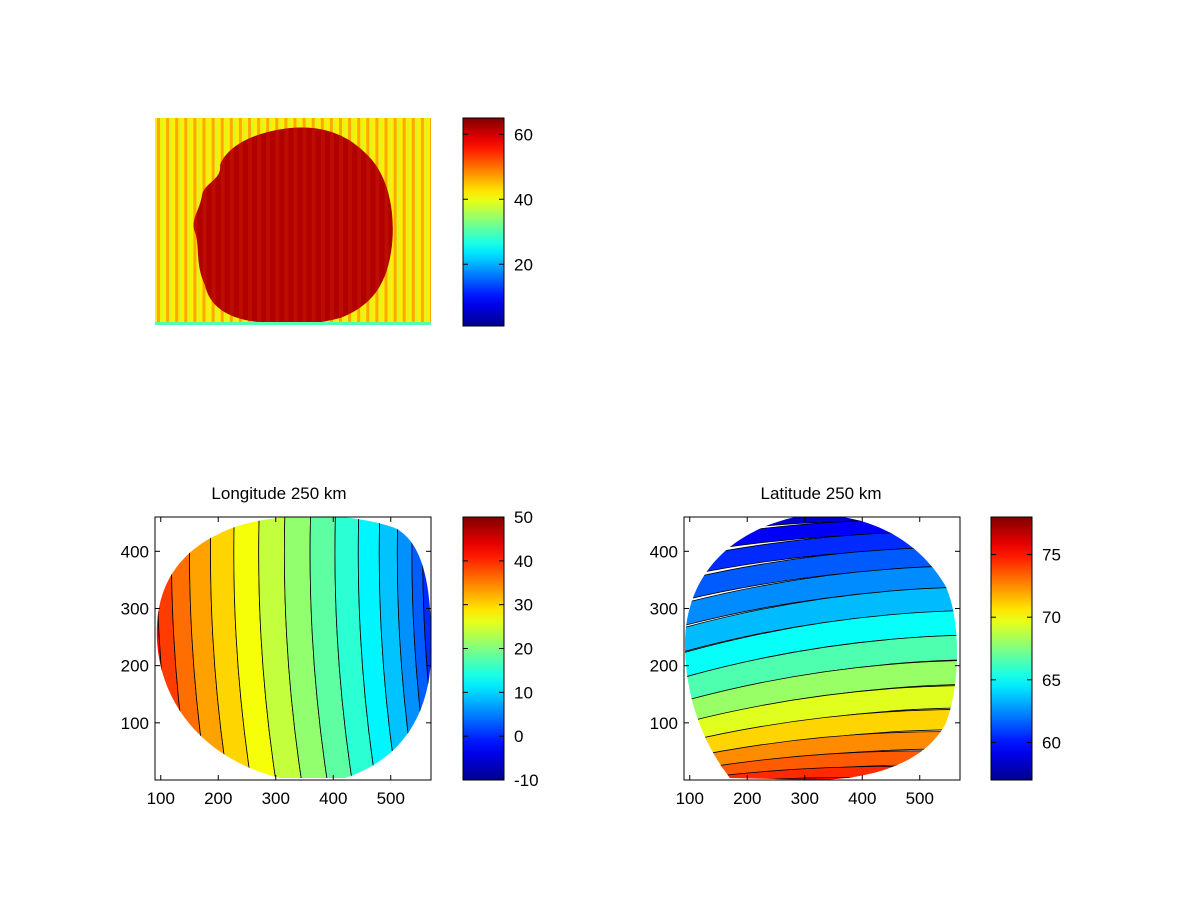 The height and width of the screenshot is (901, 1200). I want to click on image-colorbar-gradient, so click(483, 222).